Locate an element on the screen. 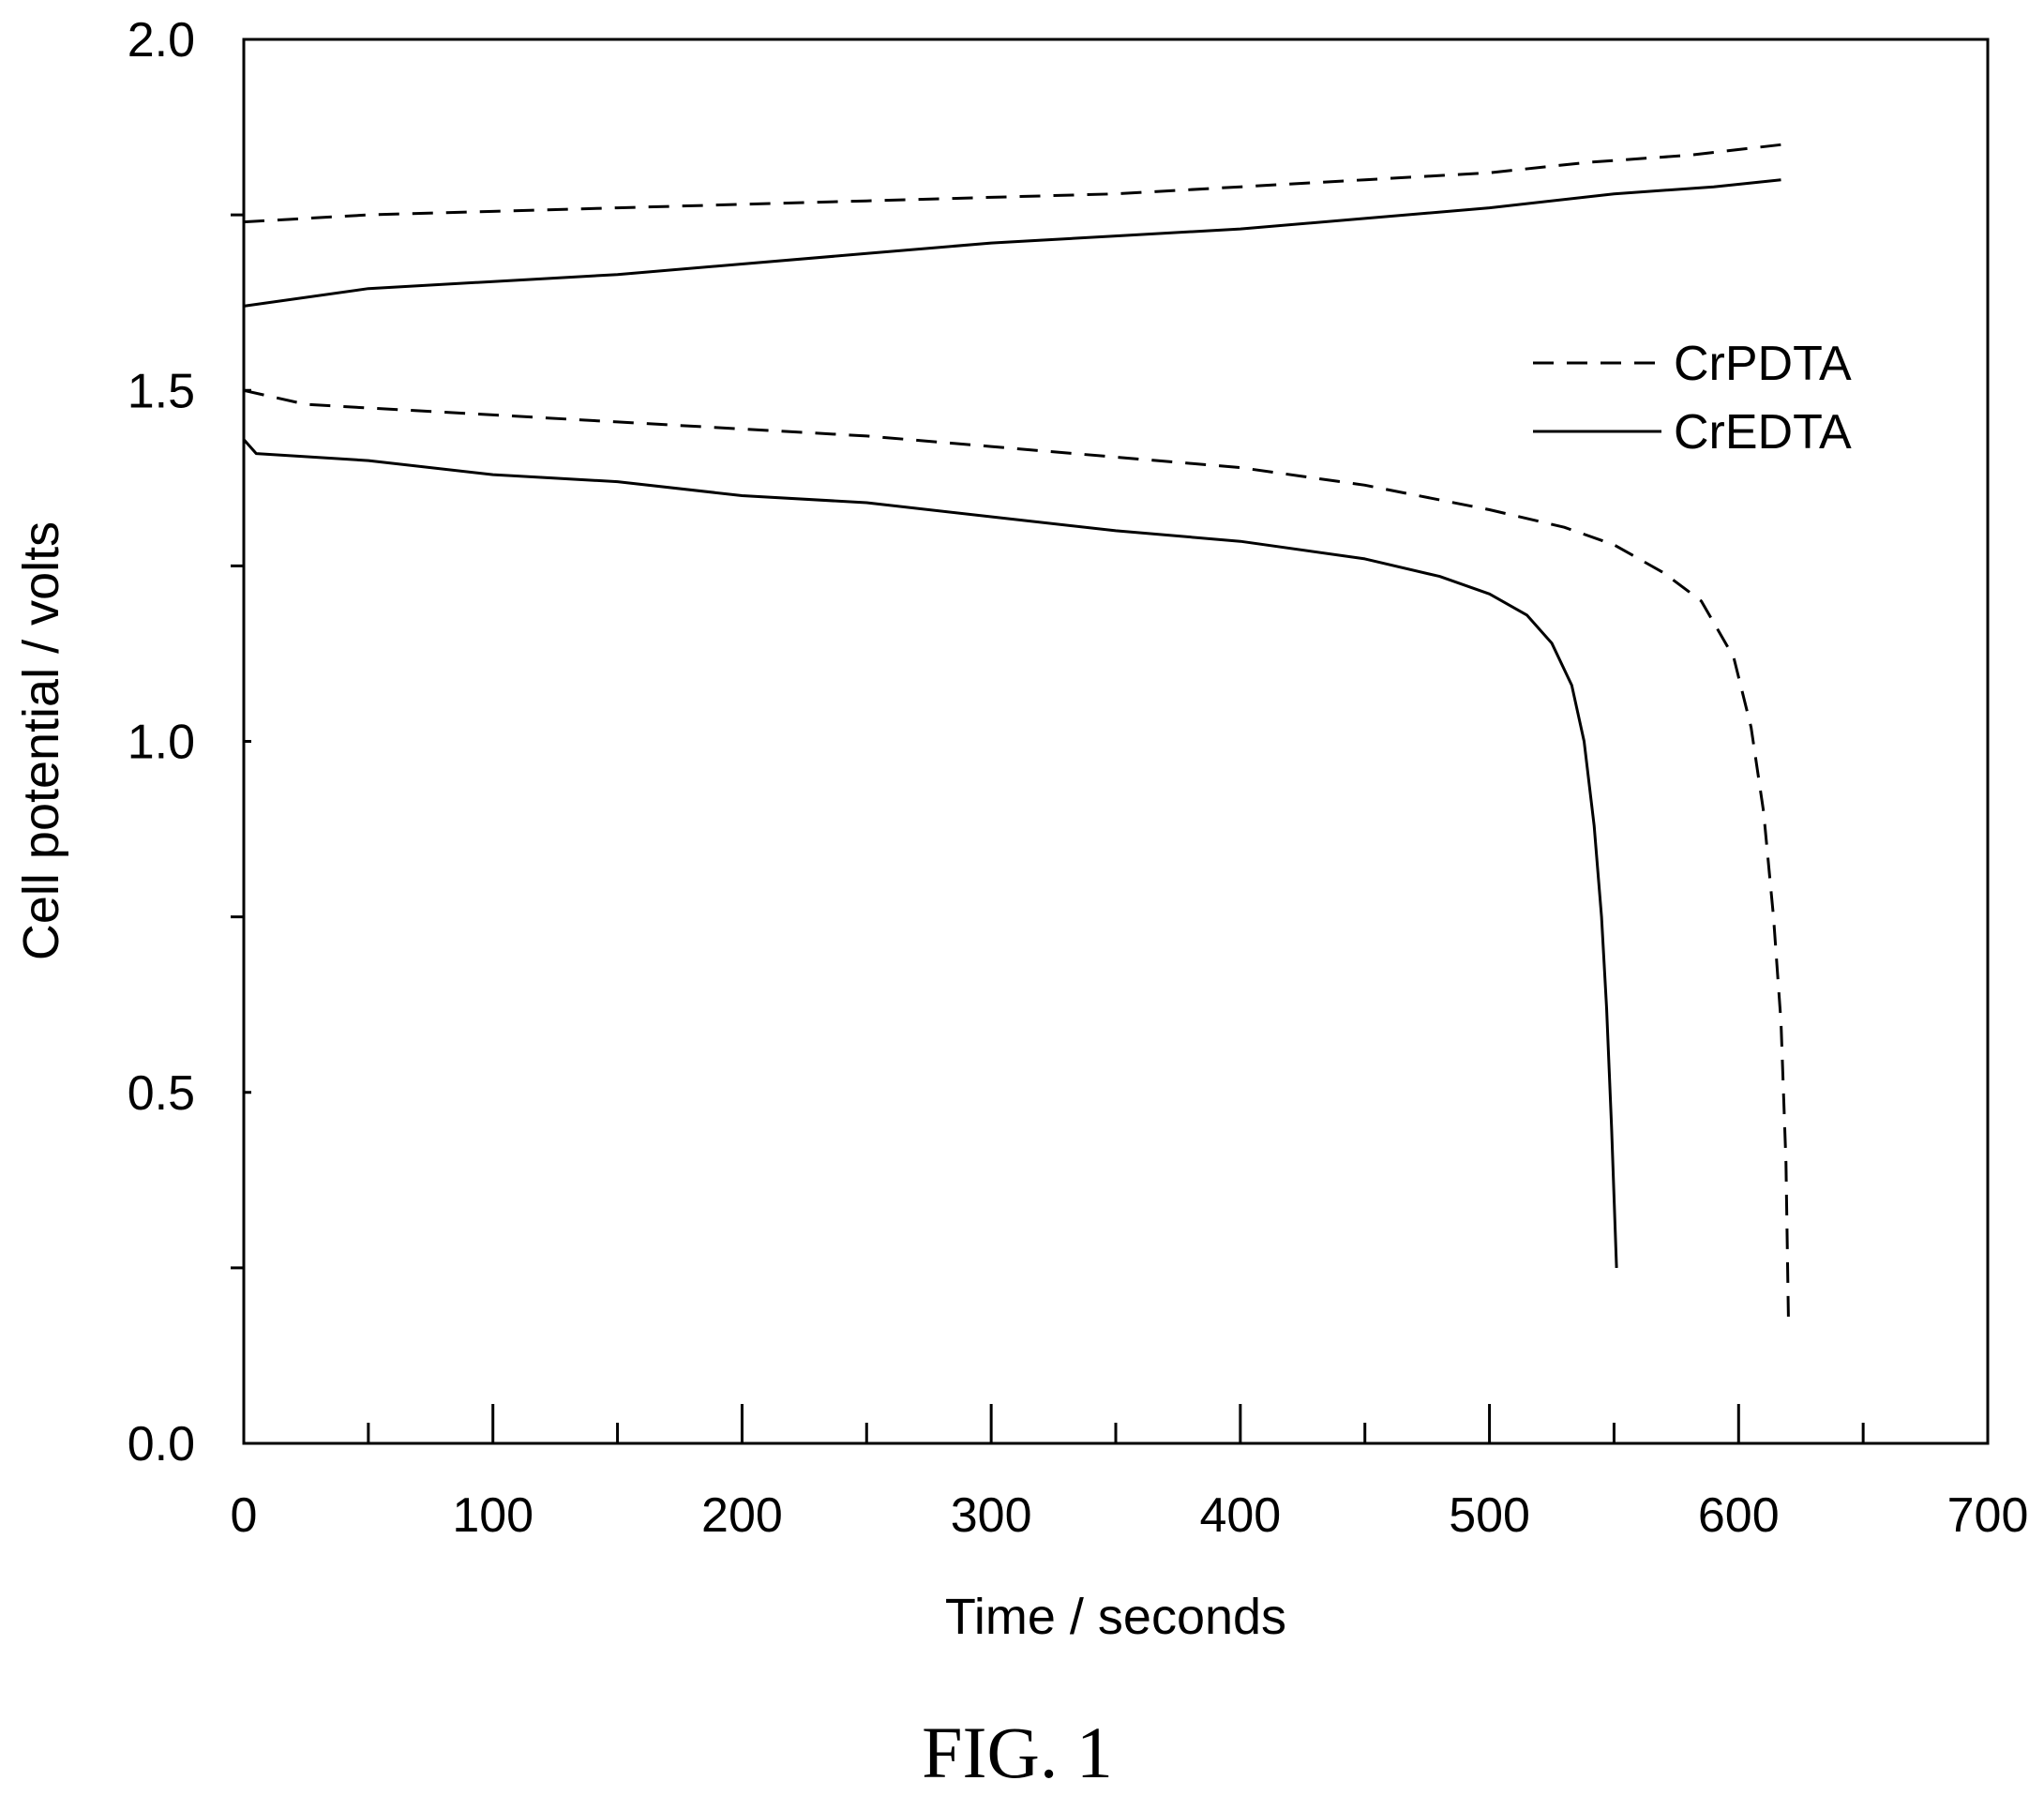 The image size is (2044, 1811). y-tick-label: 2.0 is located at coordinates (161, 41).